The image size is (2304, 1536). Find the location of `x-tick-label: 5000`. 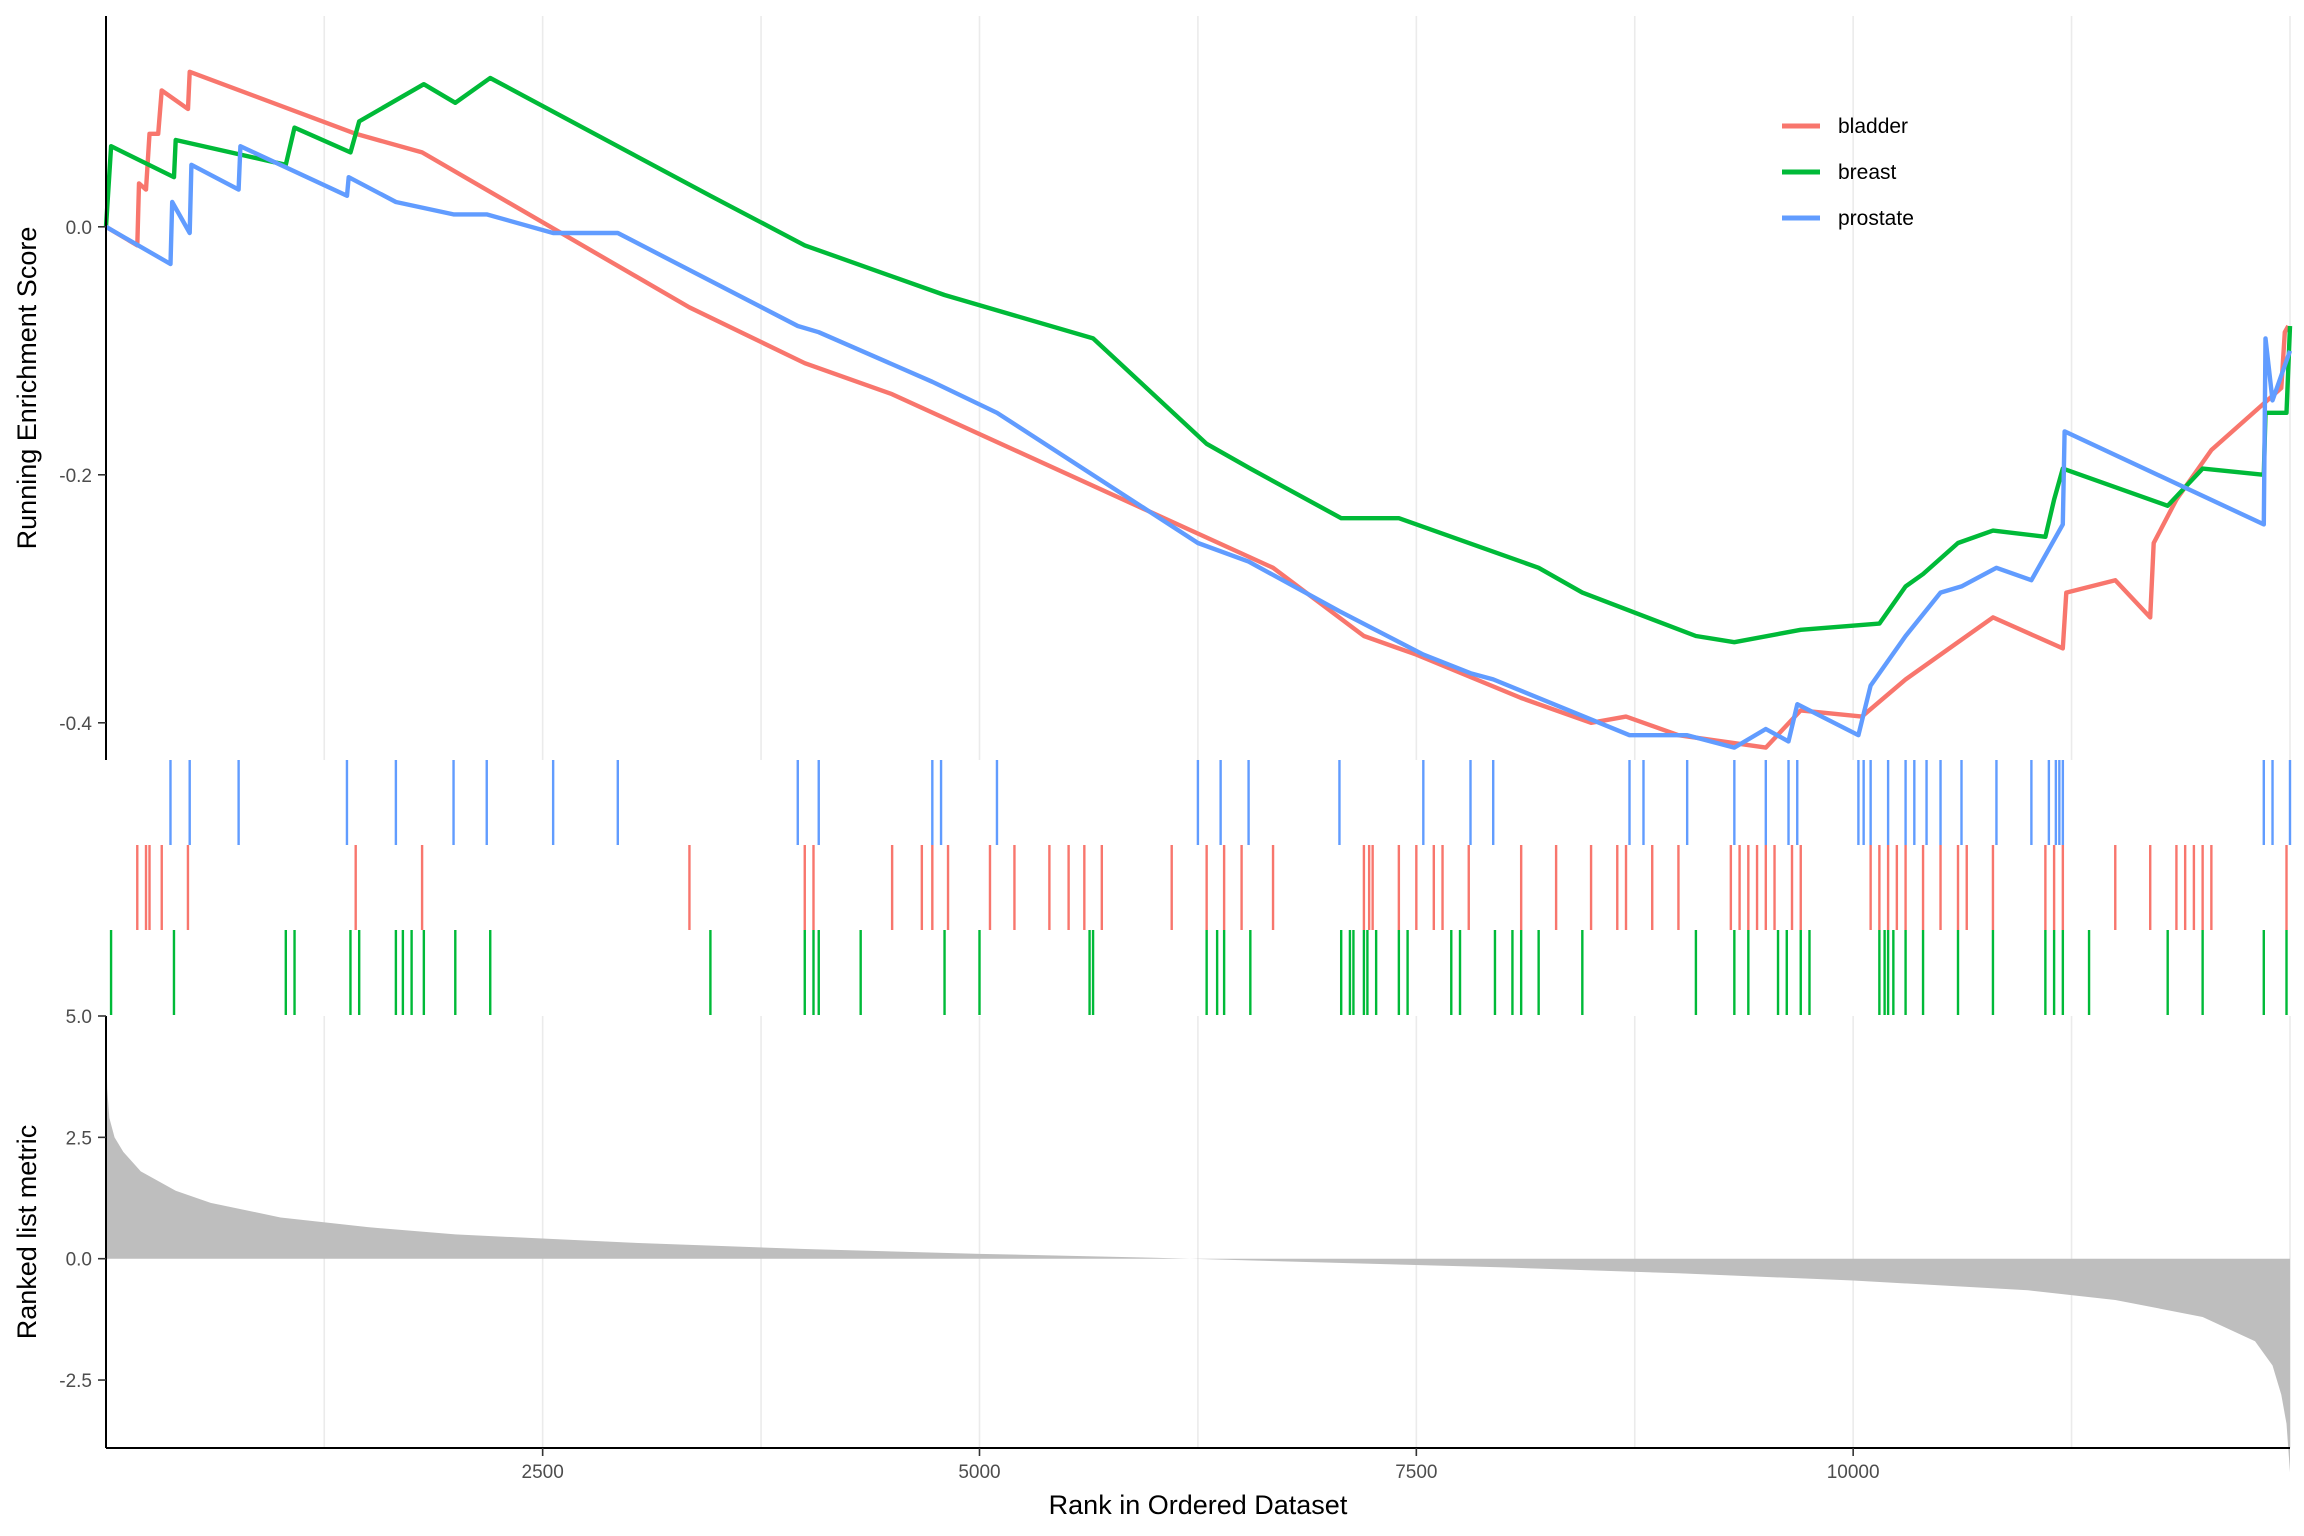

x-tick-label: 5000 is located at coordinates (979, 1472).